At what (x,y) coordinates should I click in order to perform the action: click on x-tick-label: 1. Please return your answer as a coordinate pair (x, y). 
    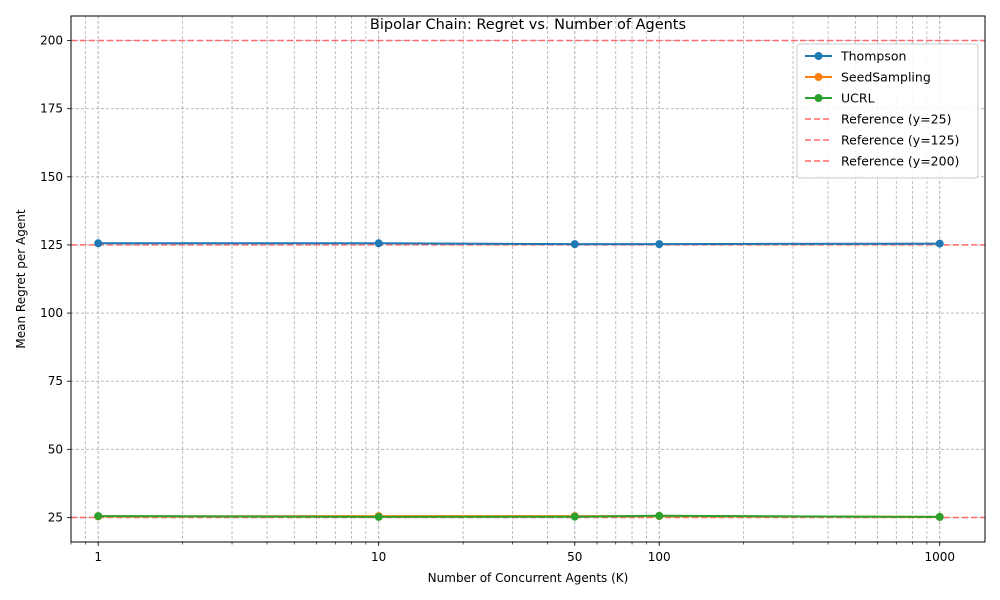
    Looking at the image, I should click on (98, 557).